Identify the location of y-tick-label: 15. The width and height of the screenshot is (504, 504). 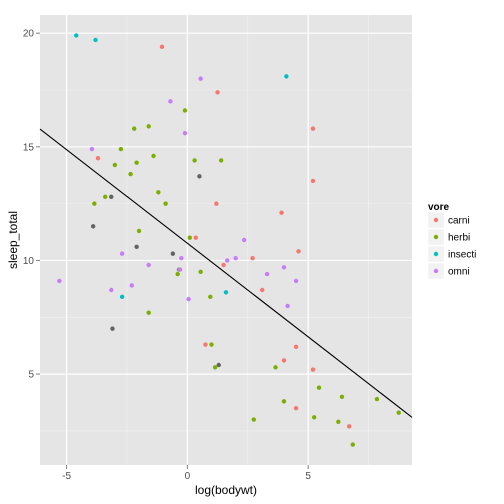
(29, 147).